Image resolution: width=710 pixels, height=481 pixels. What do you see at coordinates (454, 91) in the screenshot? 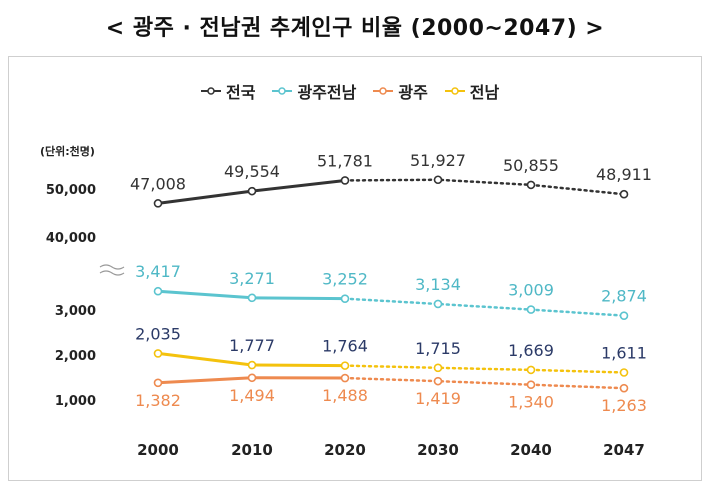
I see `legend-marker-jeonnam` at bounding box center [454, 91].